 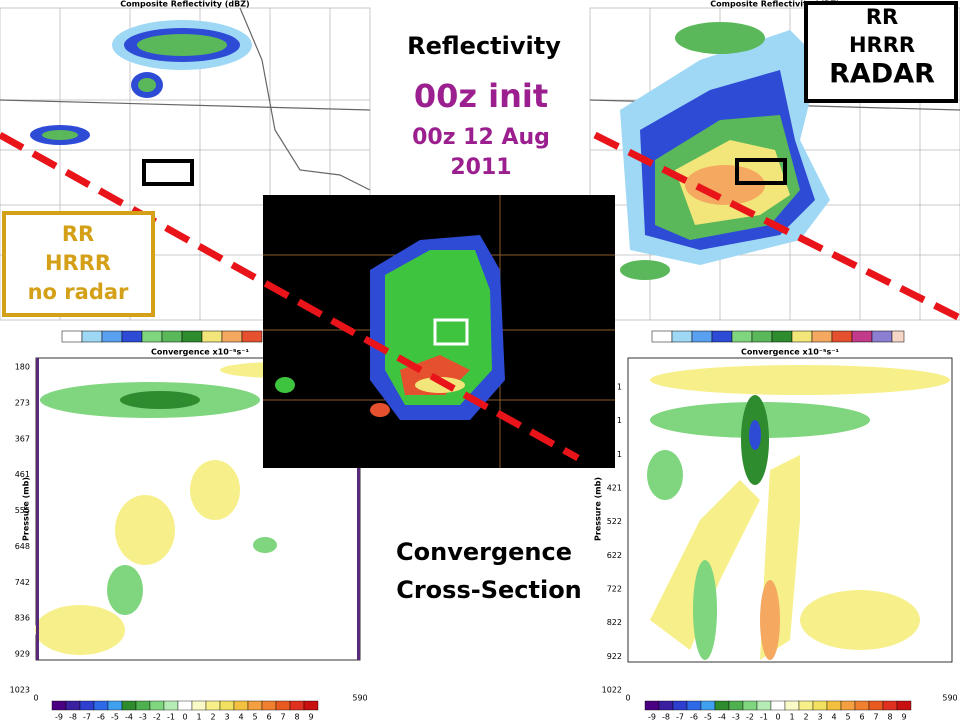 I want to click on date: 2011, so click(x=480, y=167).